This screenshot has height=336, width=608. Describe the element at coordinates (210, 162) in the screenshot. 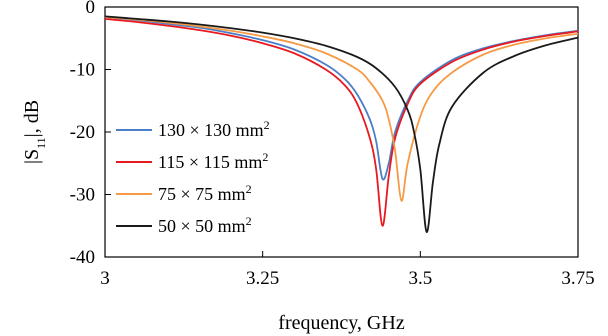

I see `legend-label-text: 115 × 115 mm` at that location.